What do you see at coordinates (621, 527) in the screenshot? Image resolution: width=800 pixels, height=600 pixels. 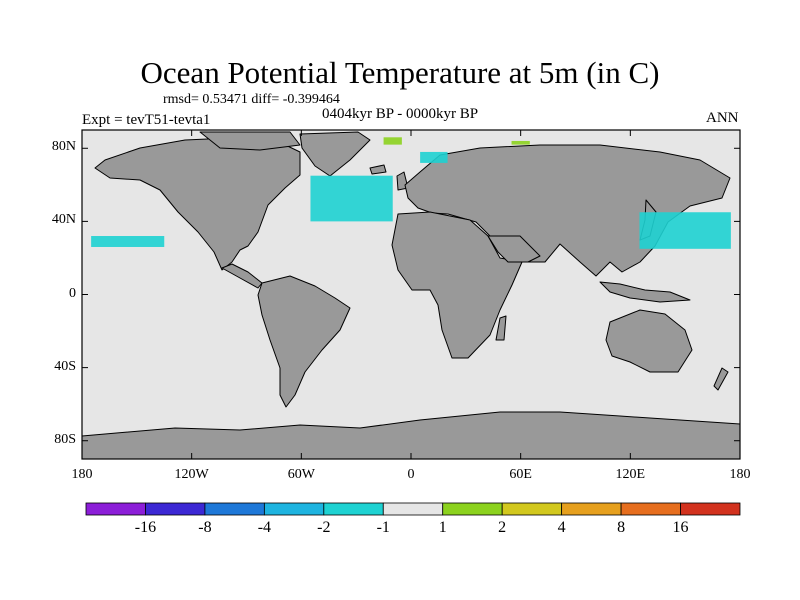 I see `colorbar-label: 8` at bounding box center [621, 527].